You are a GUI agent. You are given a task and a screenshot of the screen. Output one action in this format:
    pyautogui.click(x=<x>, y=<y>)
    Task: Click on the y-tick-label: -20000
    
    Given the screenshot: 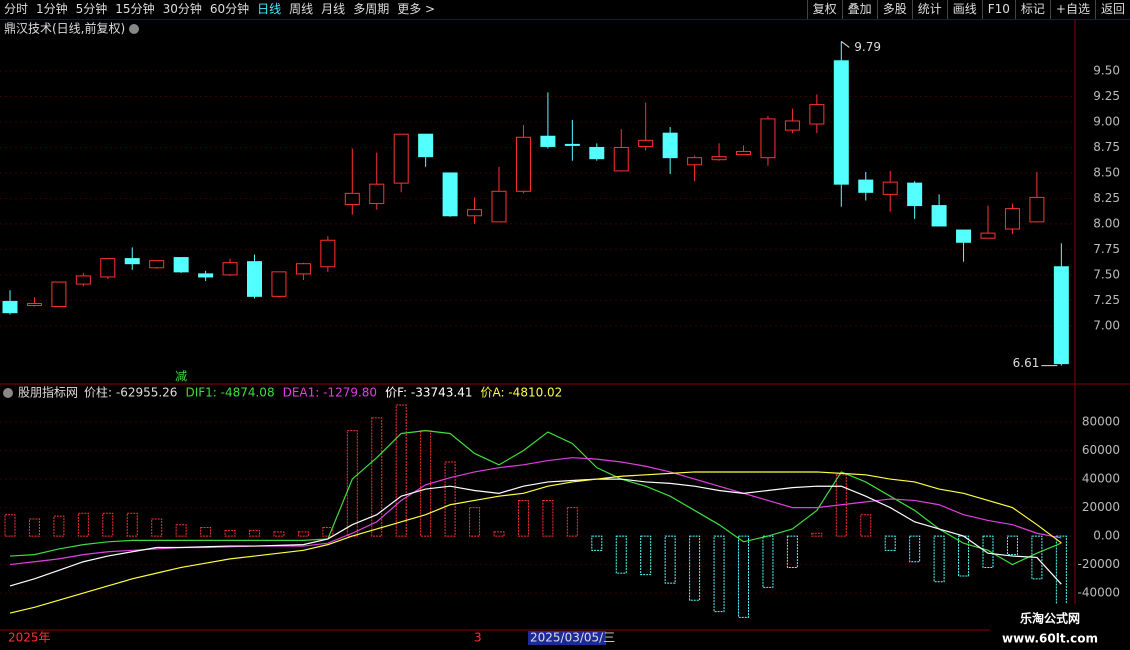 What is the action you would take?
    pyautogui.click(x=1098, y=564)
    